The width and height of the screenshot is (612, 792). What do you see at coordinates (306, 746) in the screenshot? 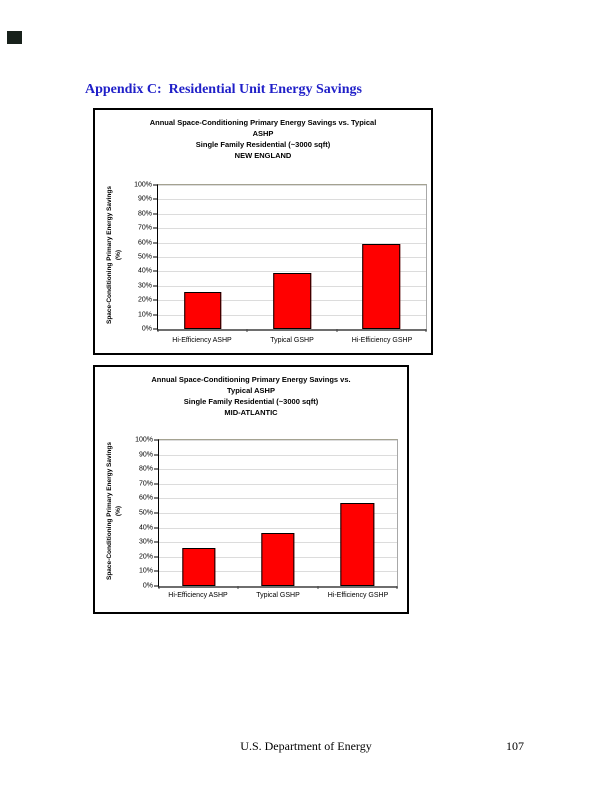
I see `footer-text: U.S. Department of Energy` at bounding box center [306, 746].